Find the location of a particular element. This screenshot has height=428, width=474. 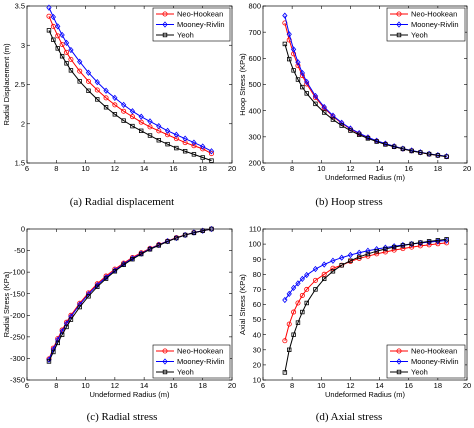

y-tick-label: 800 is located at coordinates (254, 6).